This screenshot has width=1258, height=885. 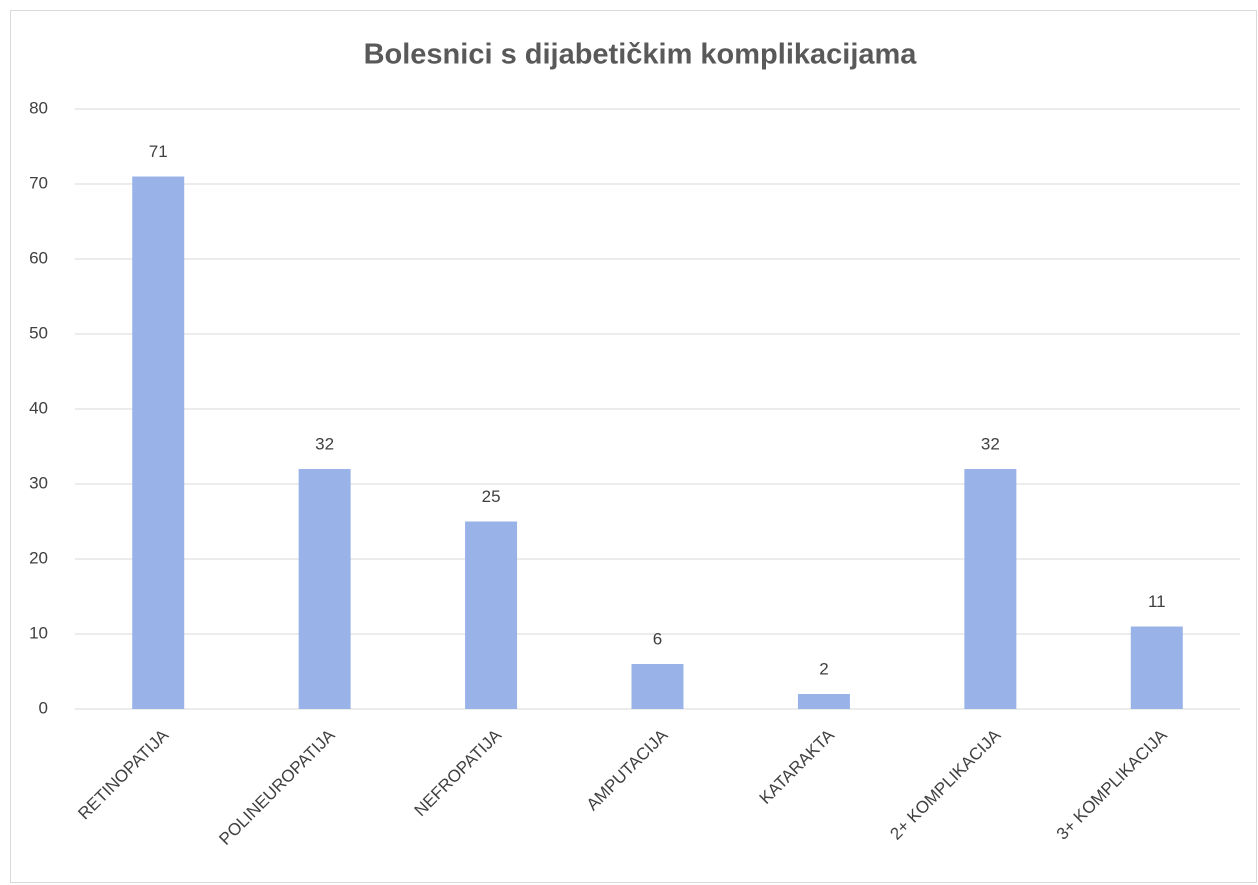 What do you see at coordinates (38, 107) in the screenshot?
I see `y-tick-label: 80` at bounding box center [38, 107].